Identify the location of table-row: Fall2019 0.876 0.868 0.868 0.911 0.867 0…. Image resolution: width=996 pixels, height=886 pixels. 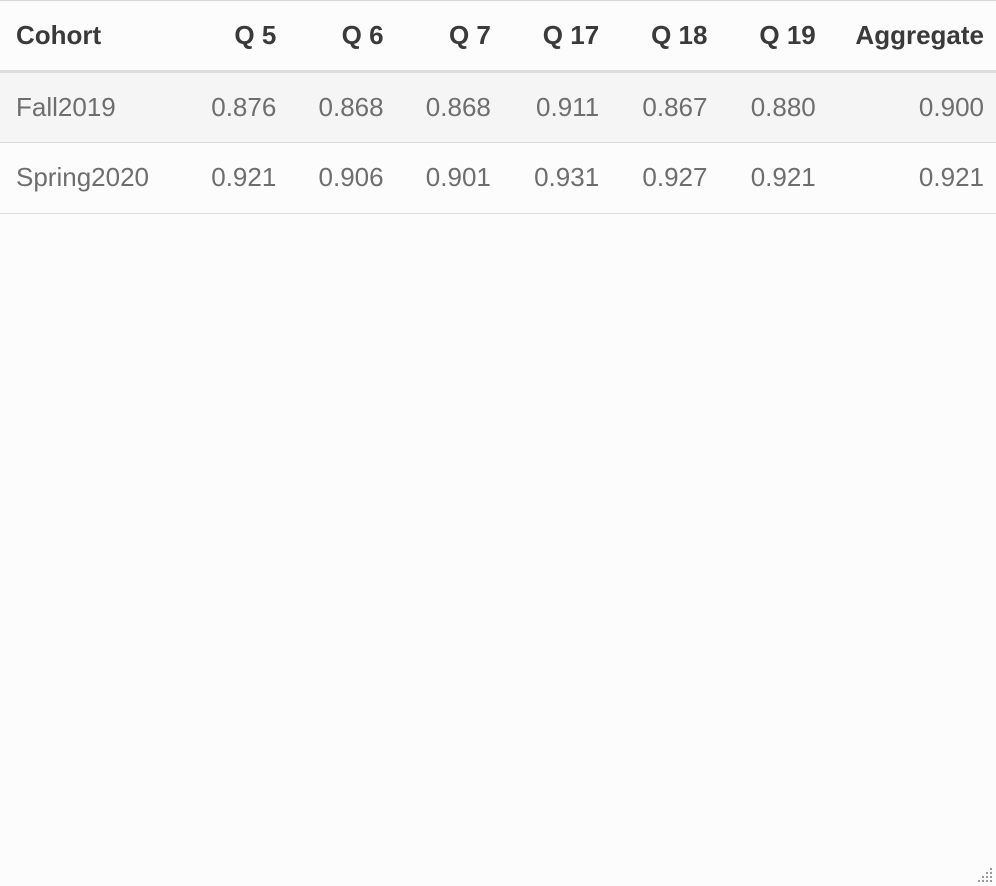
(498, 106).